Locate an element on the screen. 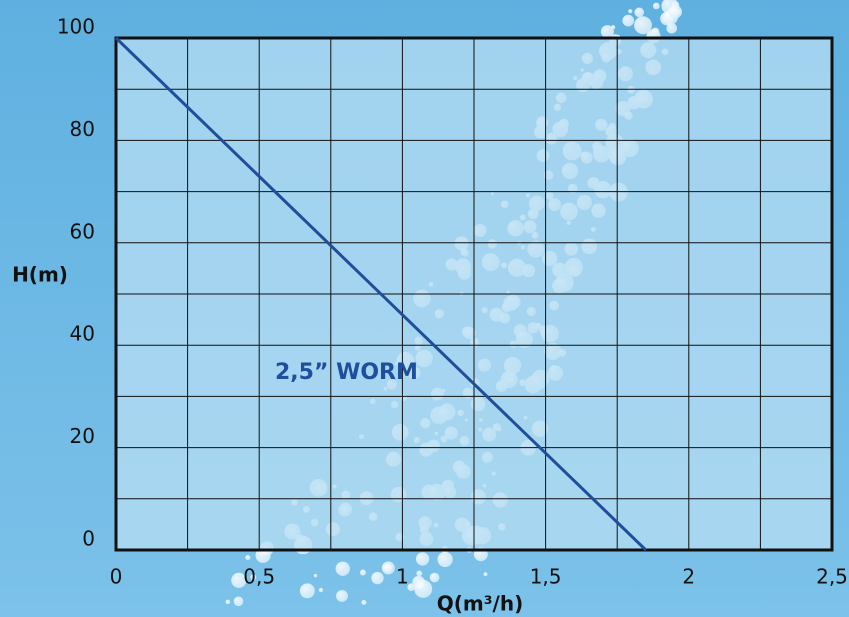 The height and width of the screenshot is (617, 849). series-label: 2,5” WORM is located at coordinates (346, 372).